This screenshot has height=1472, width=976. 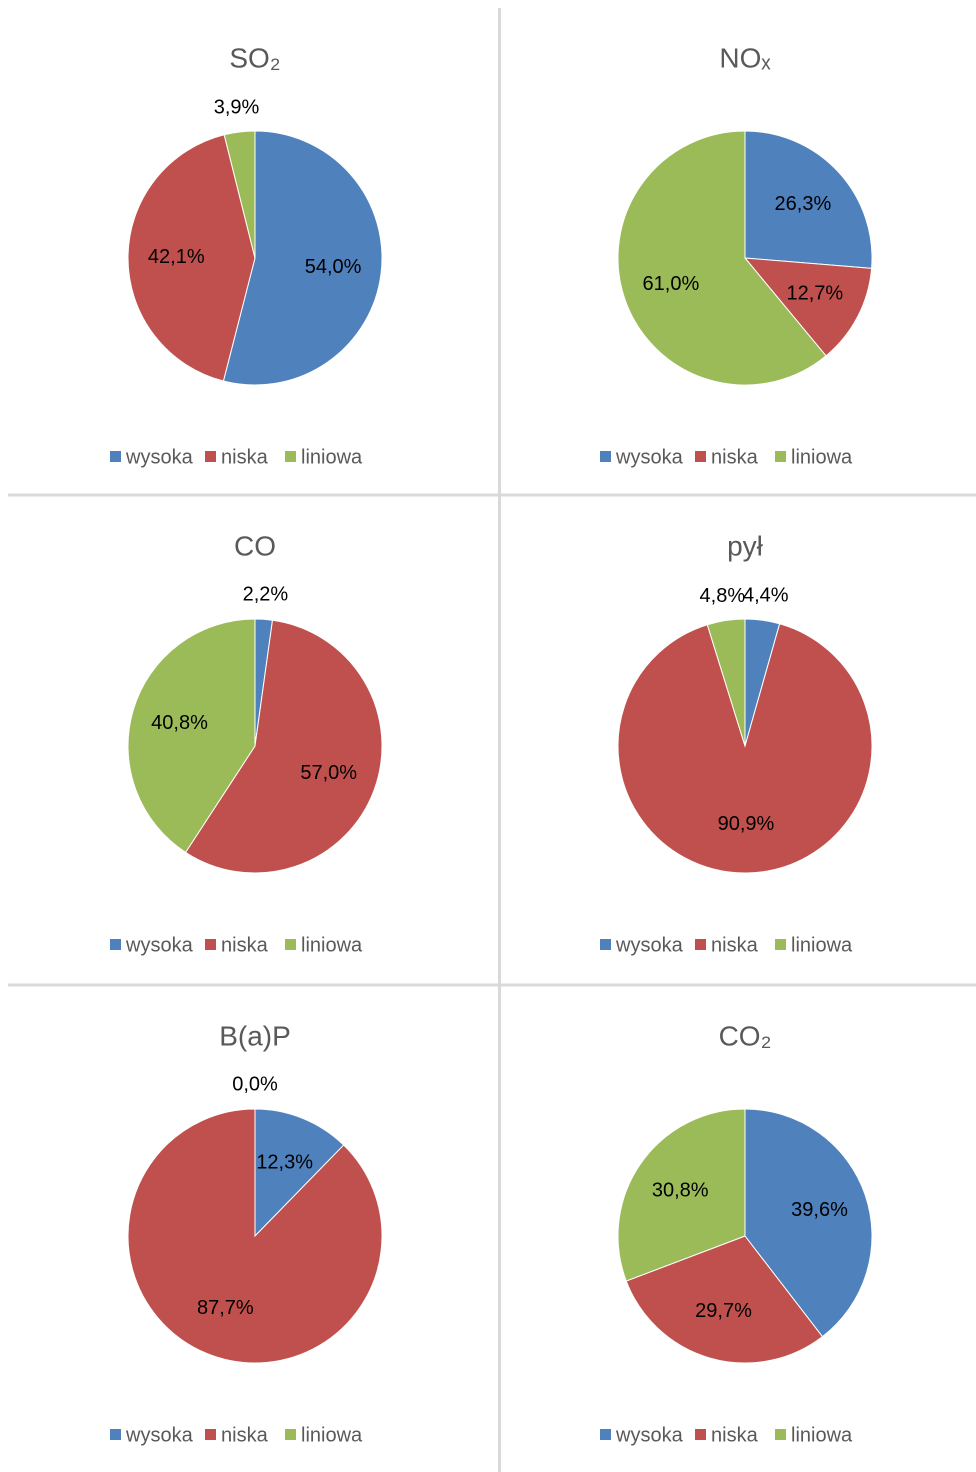 I want to click on data-label: 12,3%, so click(x=284, y=1162).